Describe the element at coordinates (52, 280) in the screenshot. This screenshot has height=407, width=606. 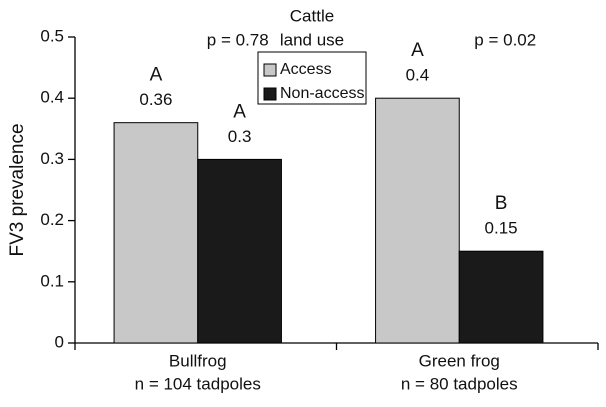
I see `y-tick-label: 0.1` at that location.